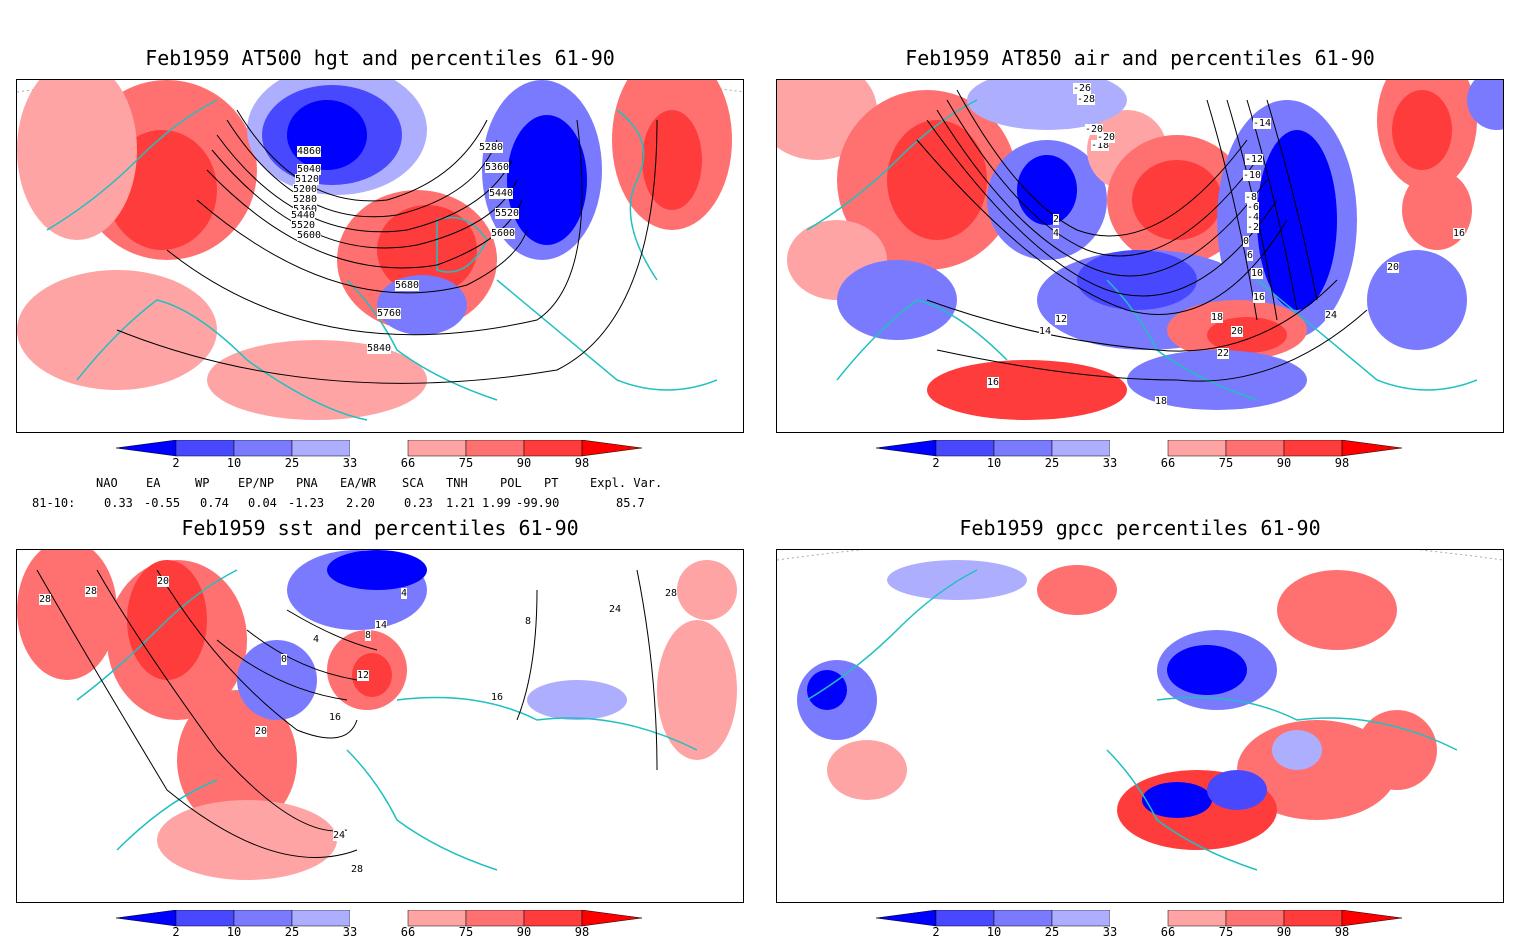 This screenshot has width=1520, height=940. Describe the element at coordinates (153, 483) in the screenshot. I see `index-header-ea: EA` at that location.